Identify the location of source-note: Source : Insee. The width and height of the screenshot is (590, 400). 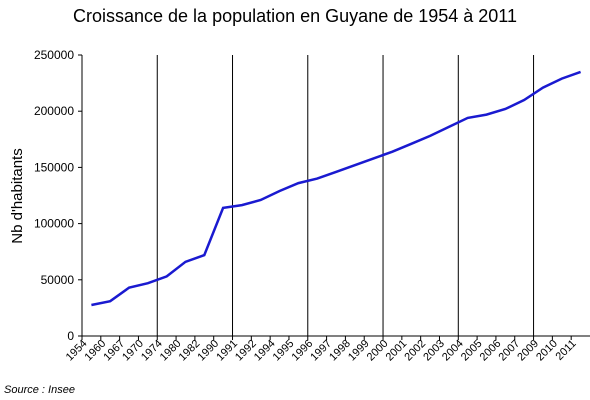
(39, 390).